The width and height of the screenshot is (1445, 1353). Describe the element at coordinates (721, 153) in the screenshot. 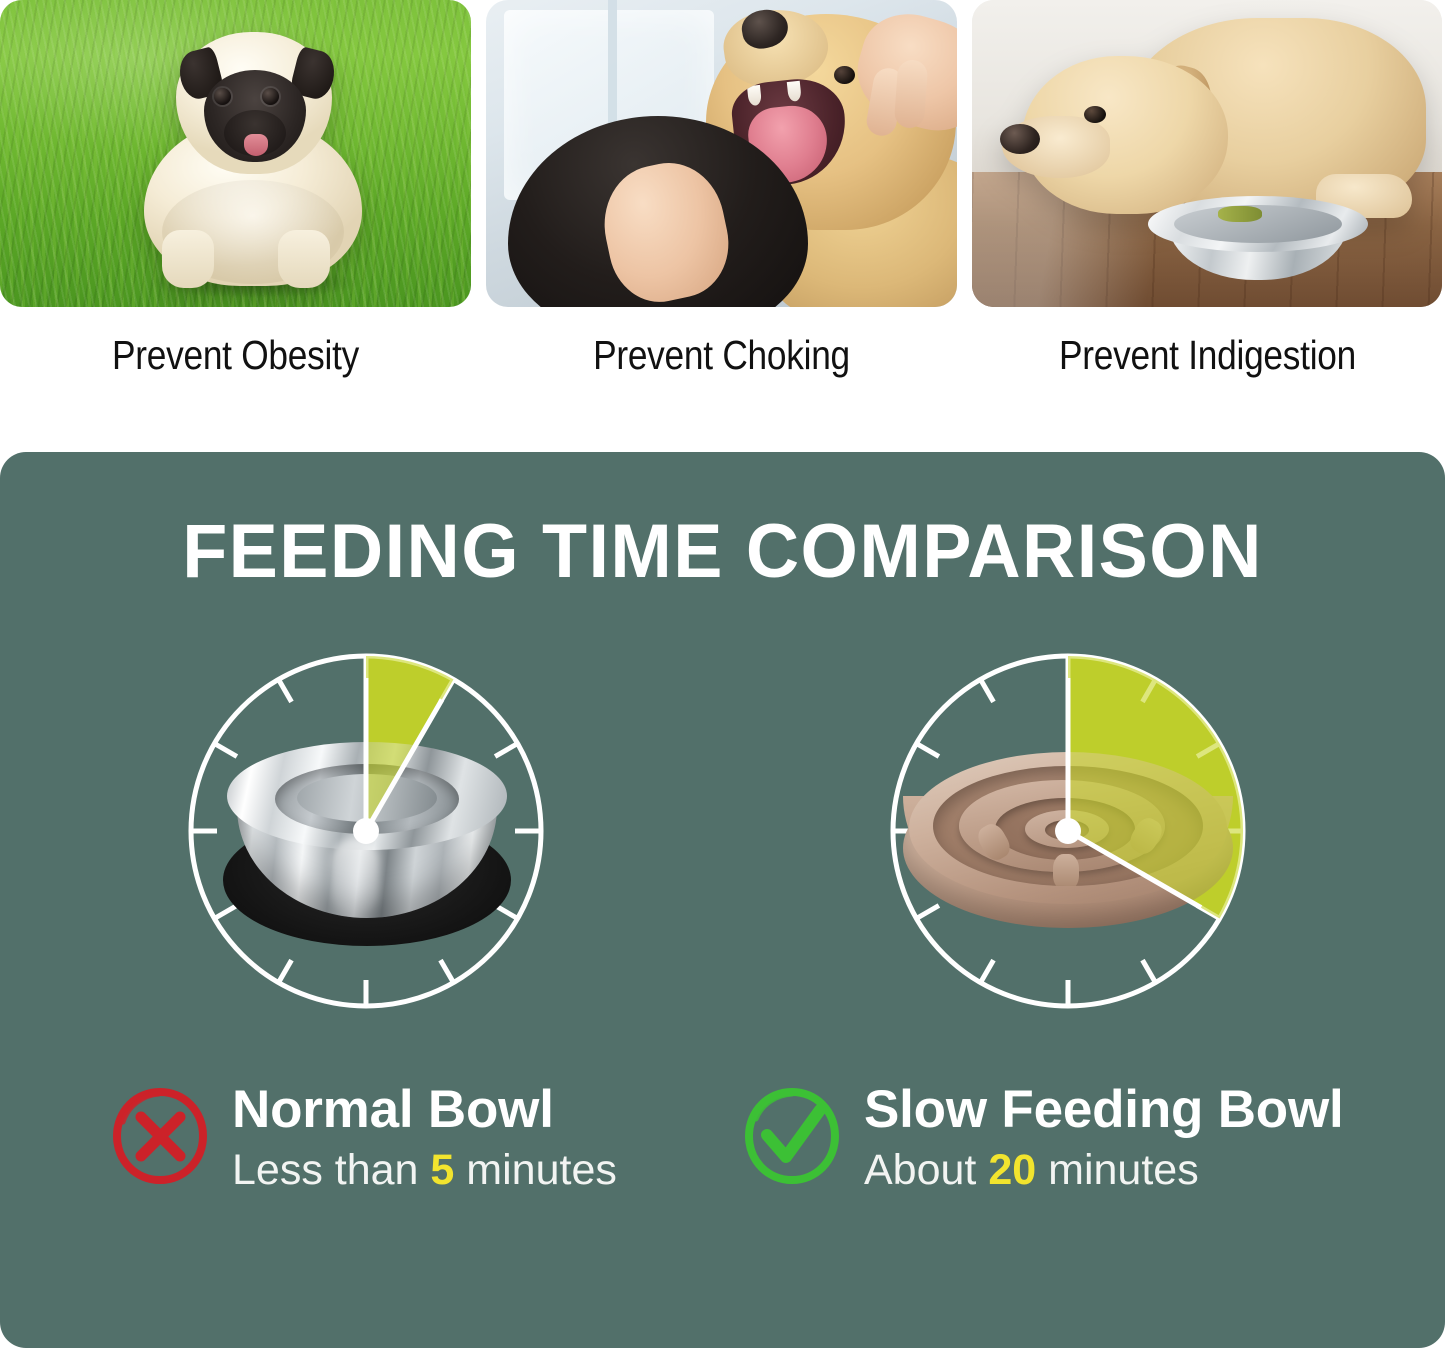

I see `photo-prevent-choking` at that location.